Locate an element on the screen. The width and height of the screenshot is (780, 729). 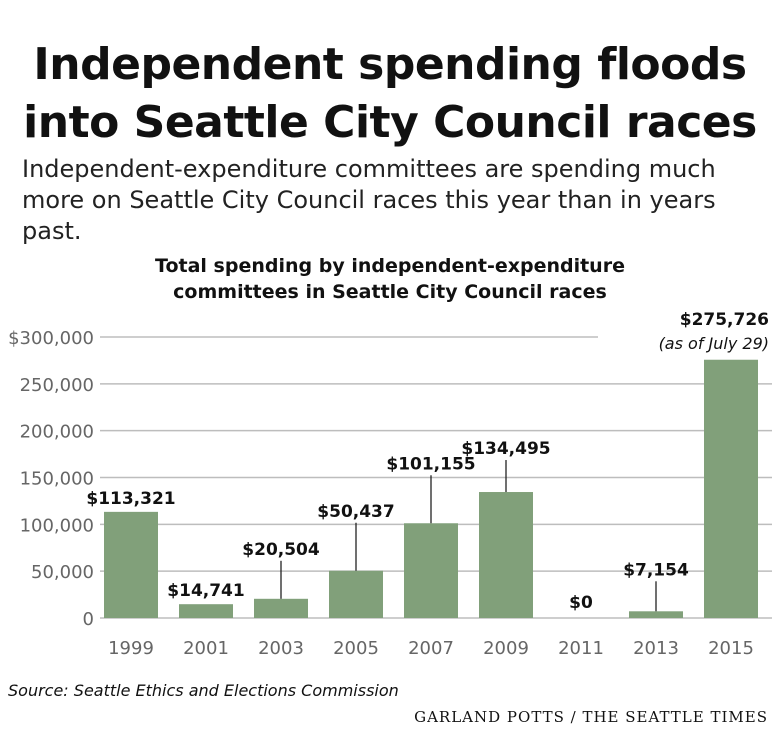
x-tick-label: 2013 is located at coordinates (656, 648).